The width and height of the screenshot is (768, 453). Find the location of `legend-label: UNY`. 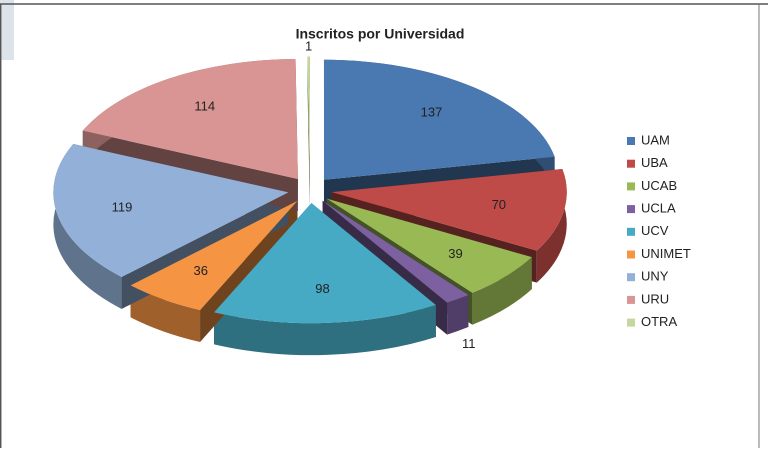

legend-label: UNY is located at coordinates (655, 276).